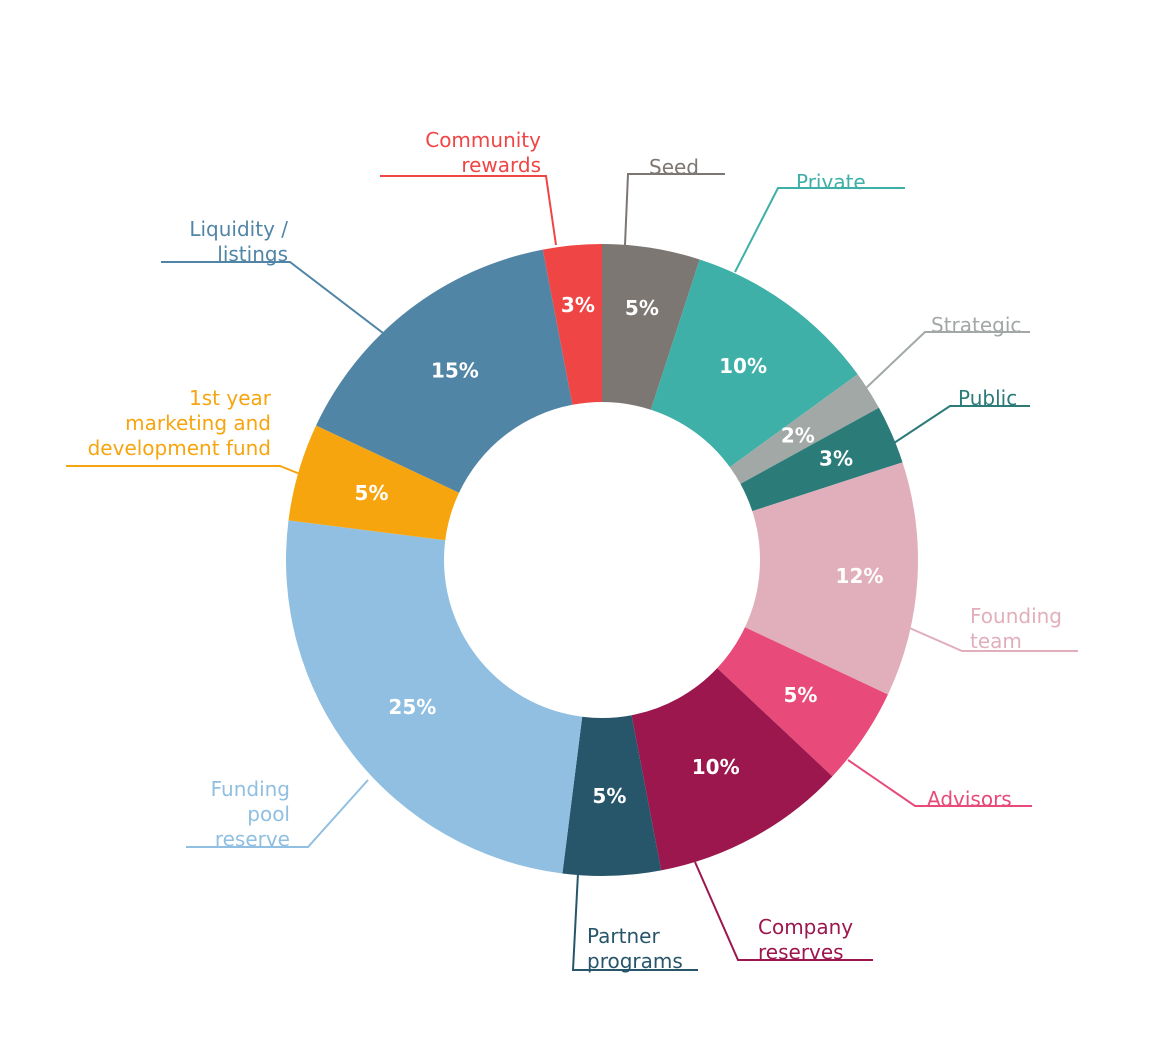 Image resolution: width=1154 pixels, height=1046 pixels. I want to click on leader-line-company-reserves, so click(783, 911).